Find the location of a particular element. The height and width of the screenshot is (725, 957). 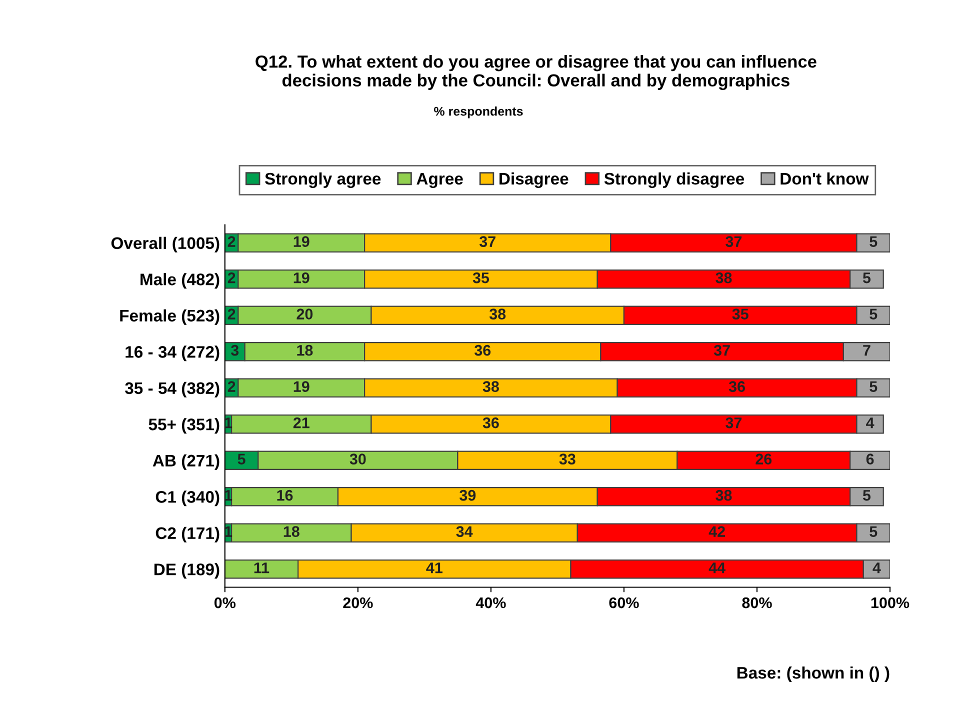

data-label: 30 is located at coordinates (358, 459).